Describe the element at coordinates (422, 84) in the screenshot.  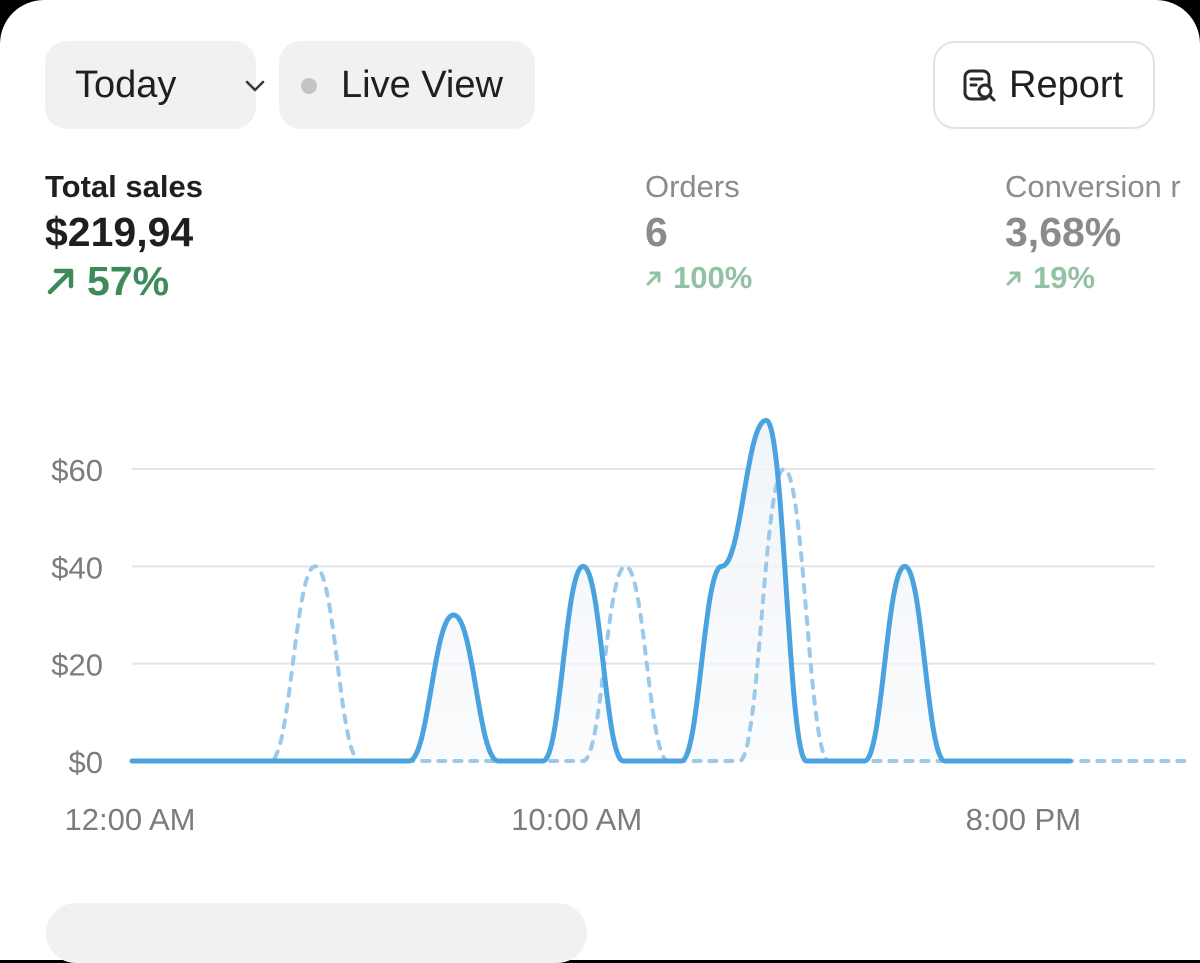
I see `live-view-label: Live View` at that location.